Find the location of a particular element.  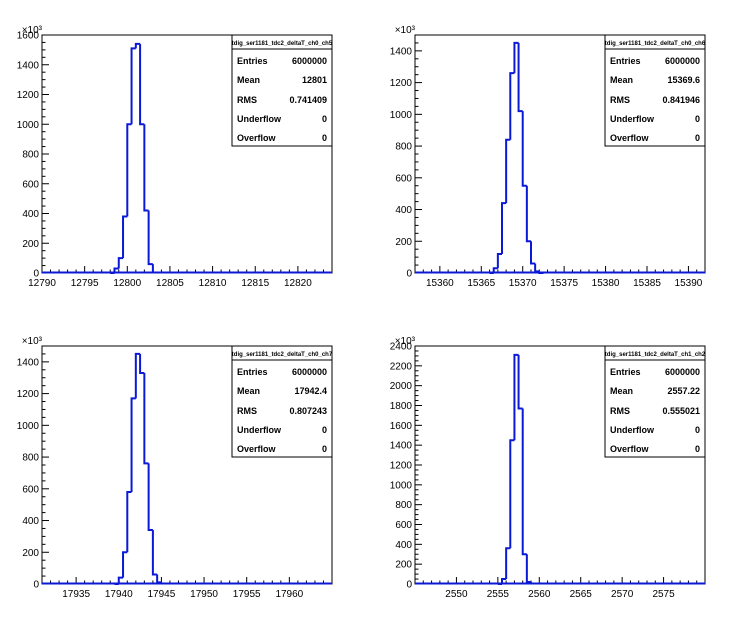

x-tick-label: 17955 is located at coordinates (247, 594).